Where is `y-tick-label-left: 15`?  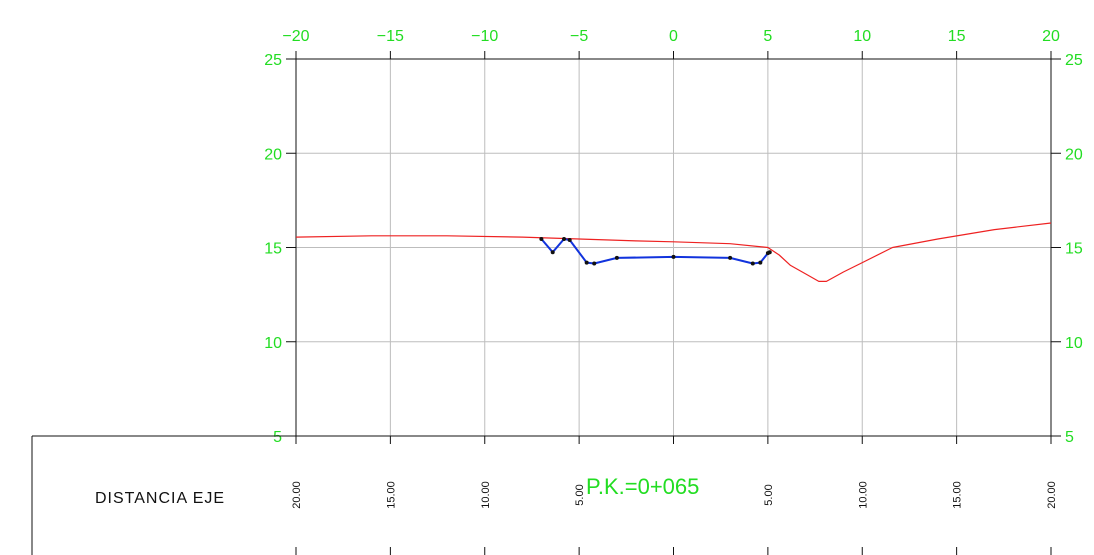
y-tick-label-left: 15 is located at coordinates (273, 249).